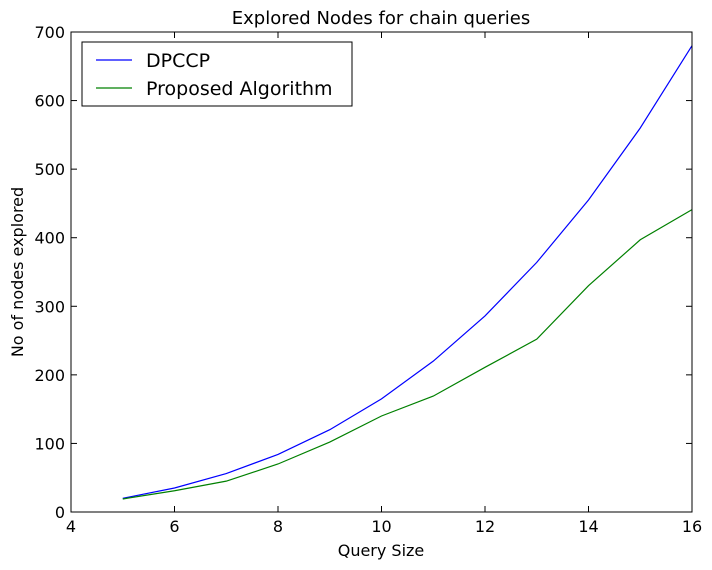 The image size is (712, 570). I want to click on legend-label-1: DPCCP, so click(178, 61).